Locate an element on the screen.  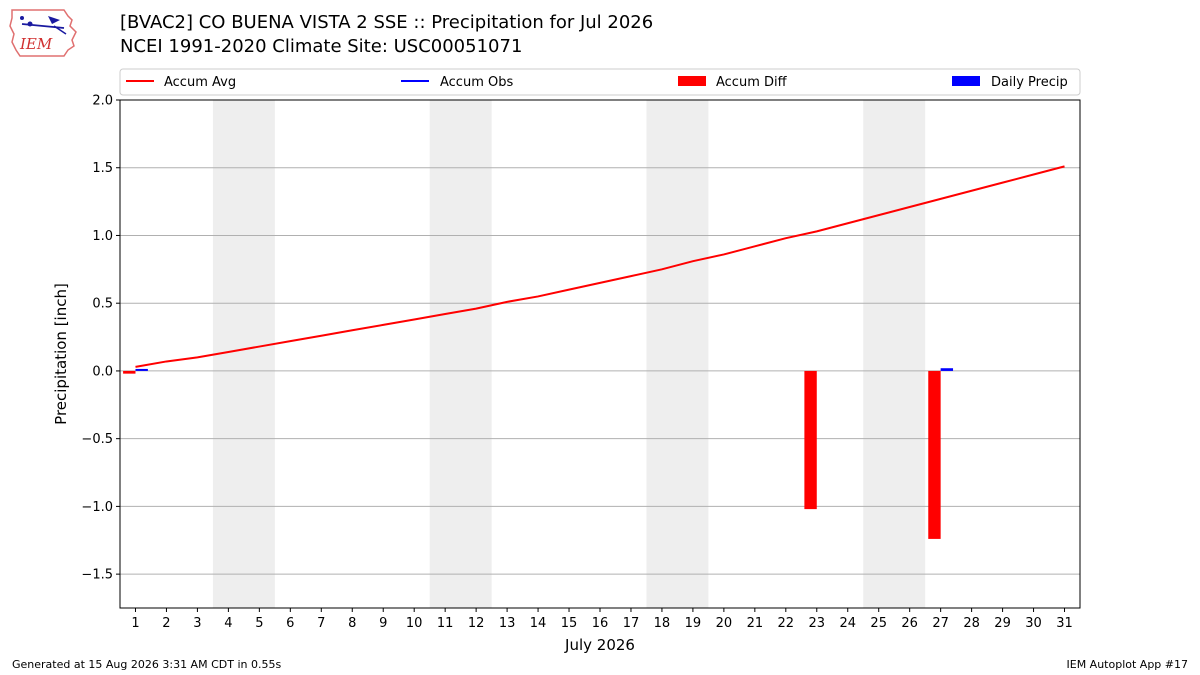
x-tick-label: 8 is located at coordinates (352, 623).